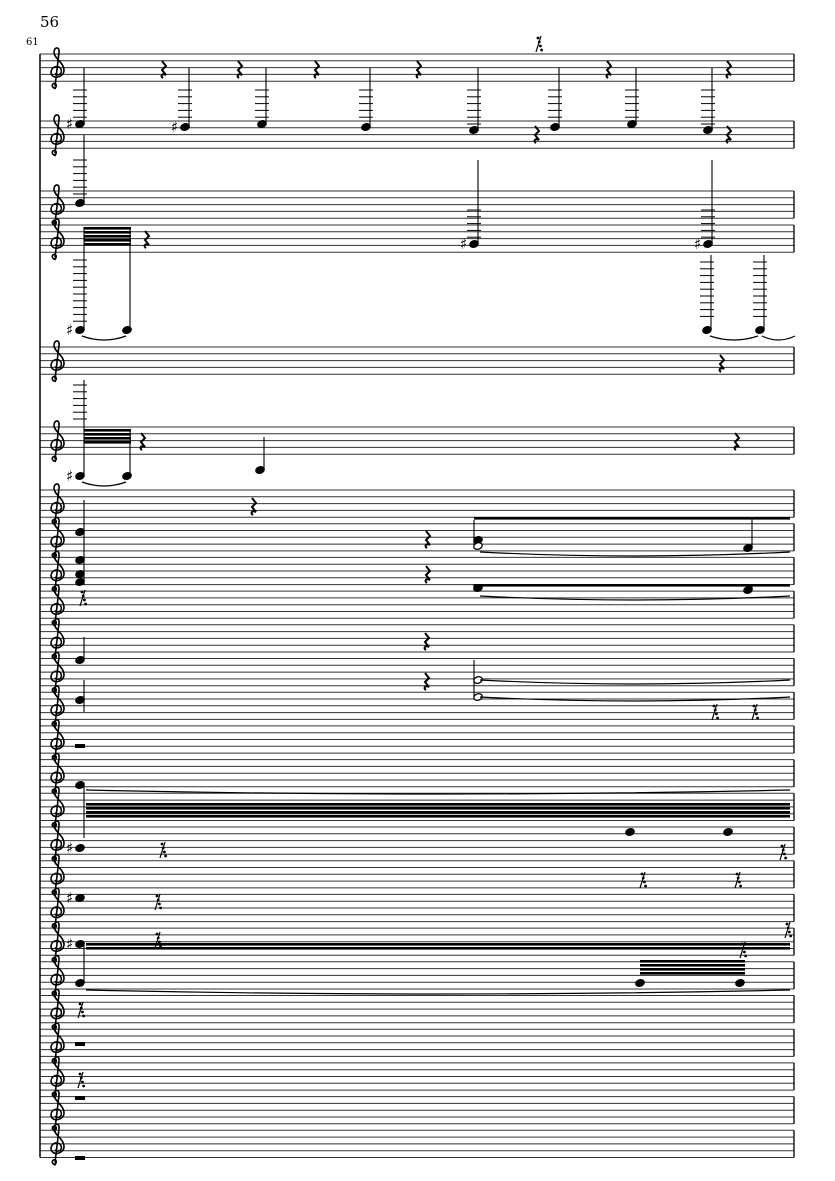 This screenshot has height=1181, width=835. I want to click on page-number: 56, so click(50, 22).